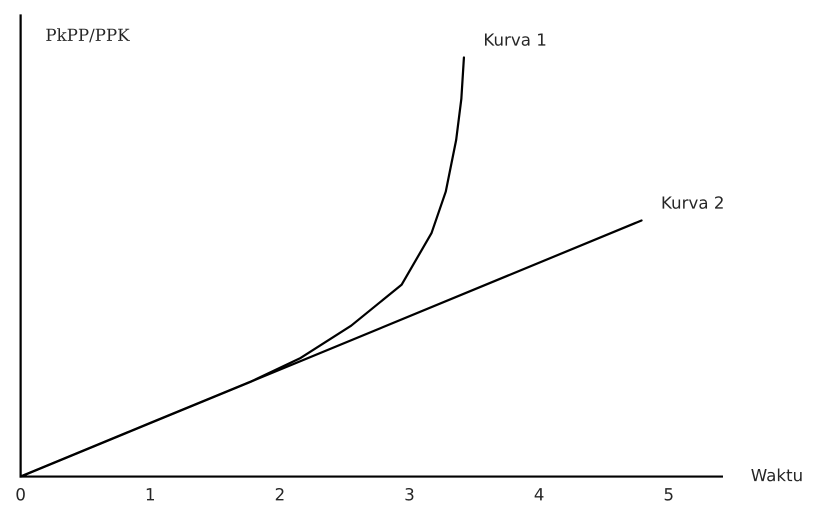 The height and width of the screenshot is (518, 825). What do you see at coordinates (515, 39) in the screenshot?
I see `series-label: Kurva 1` at bounding box center [515, 39].